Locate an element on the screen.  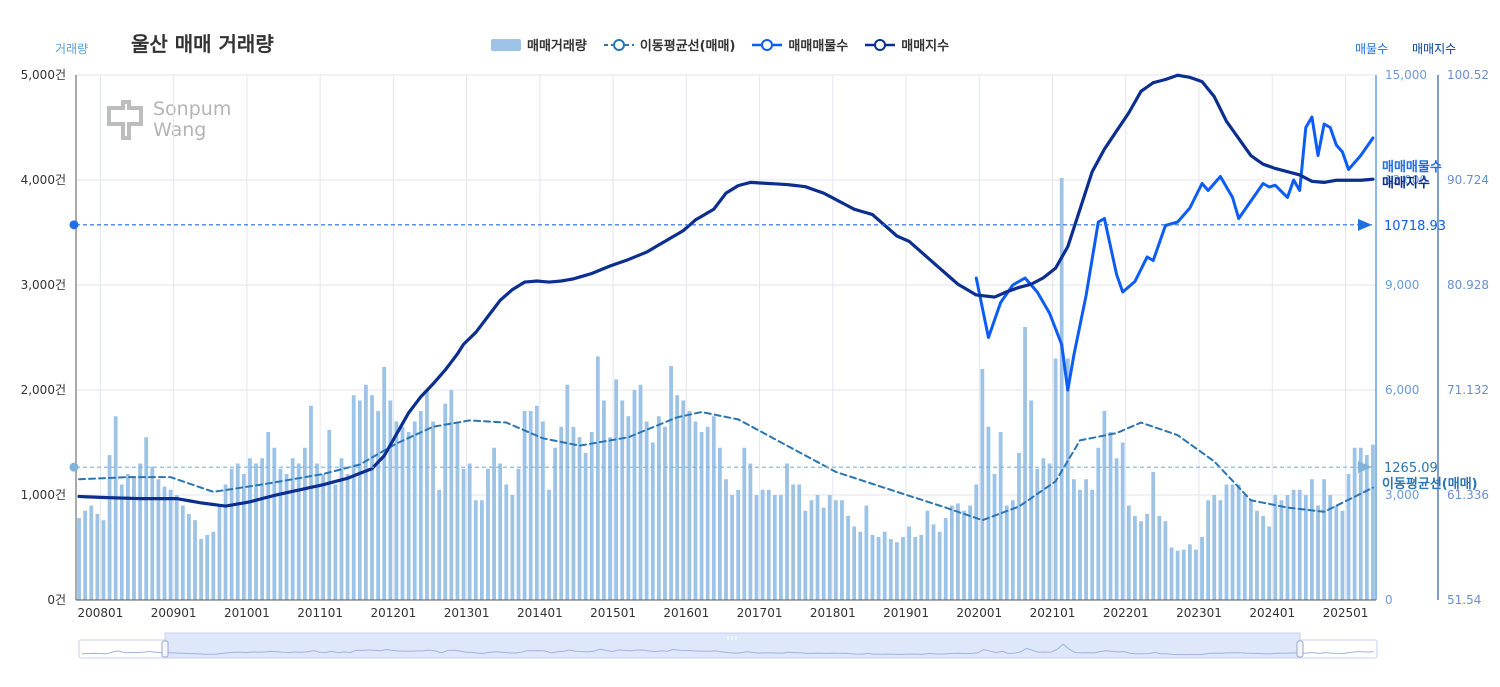
legend-item-moving-average: 이동평균선(매매) is located at coordinates (669, 44).